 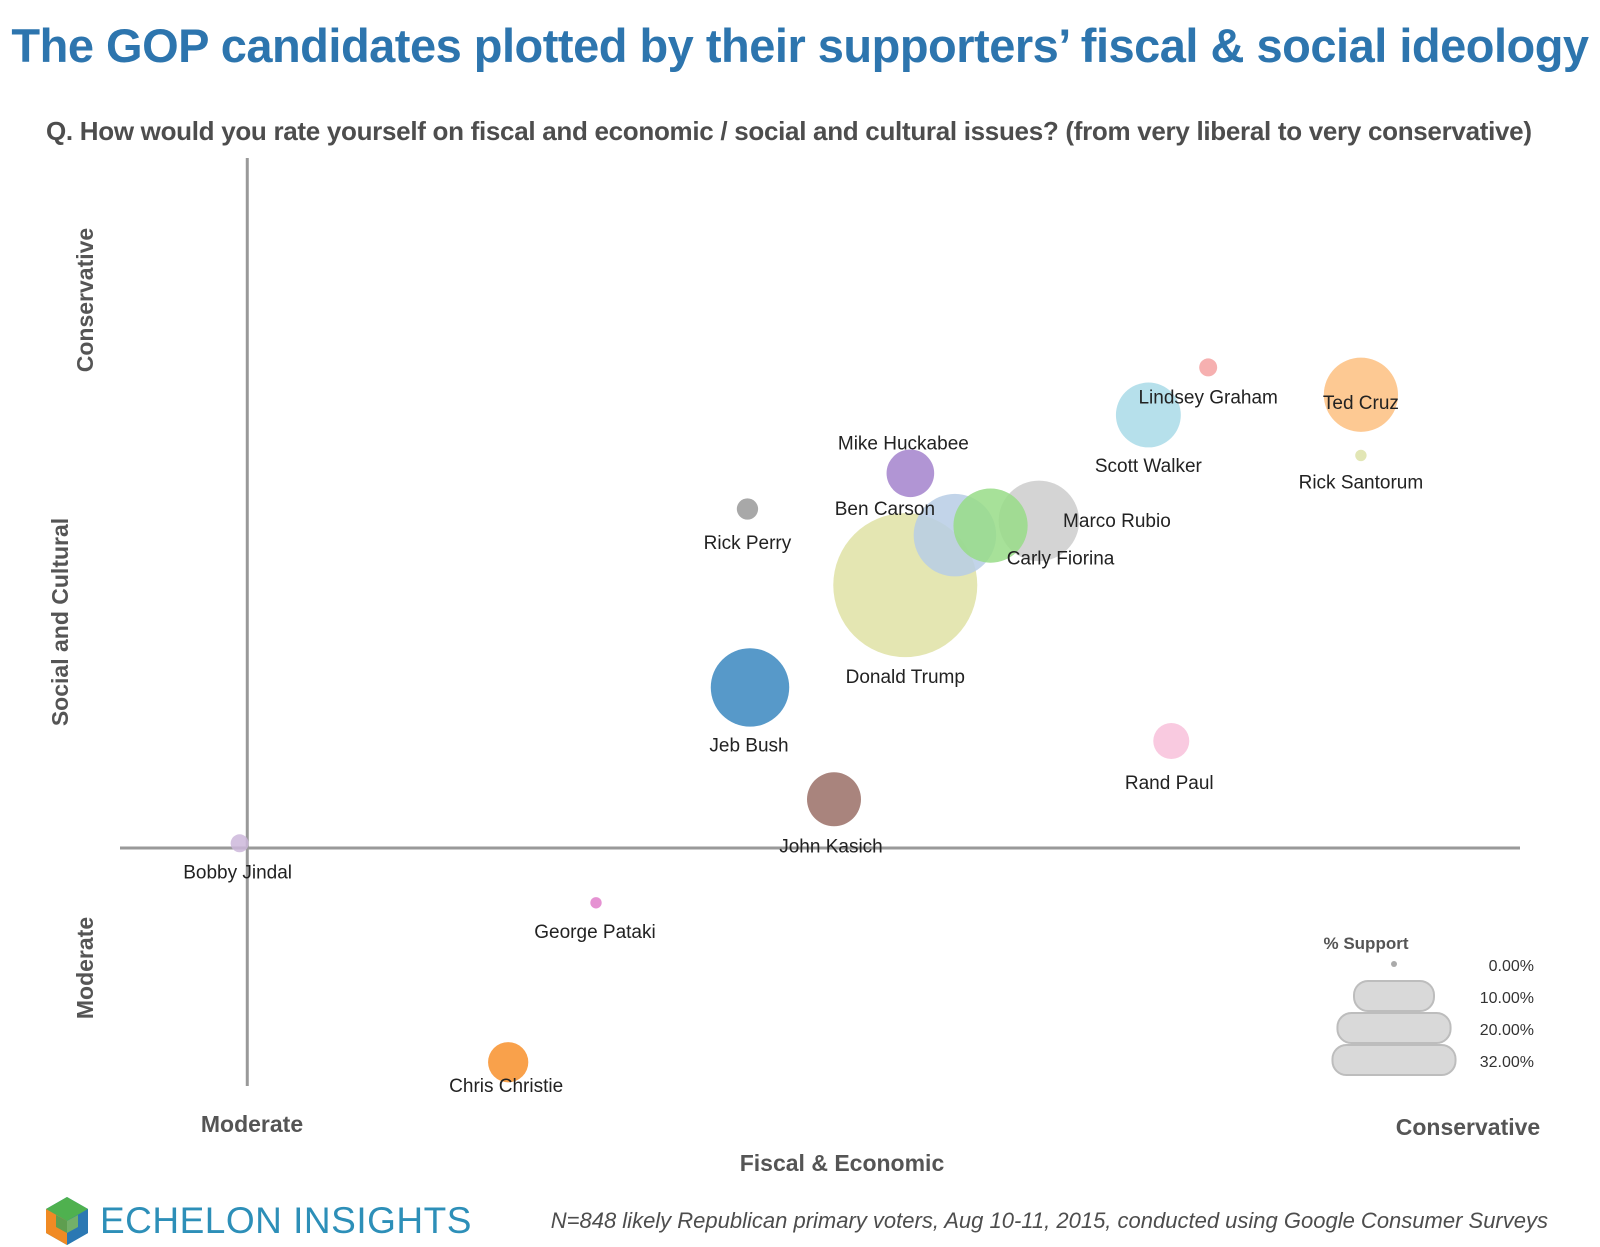 I want to click on bubble-jeb-bush, so click(x=750, y=687).